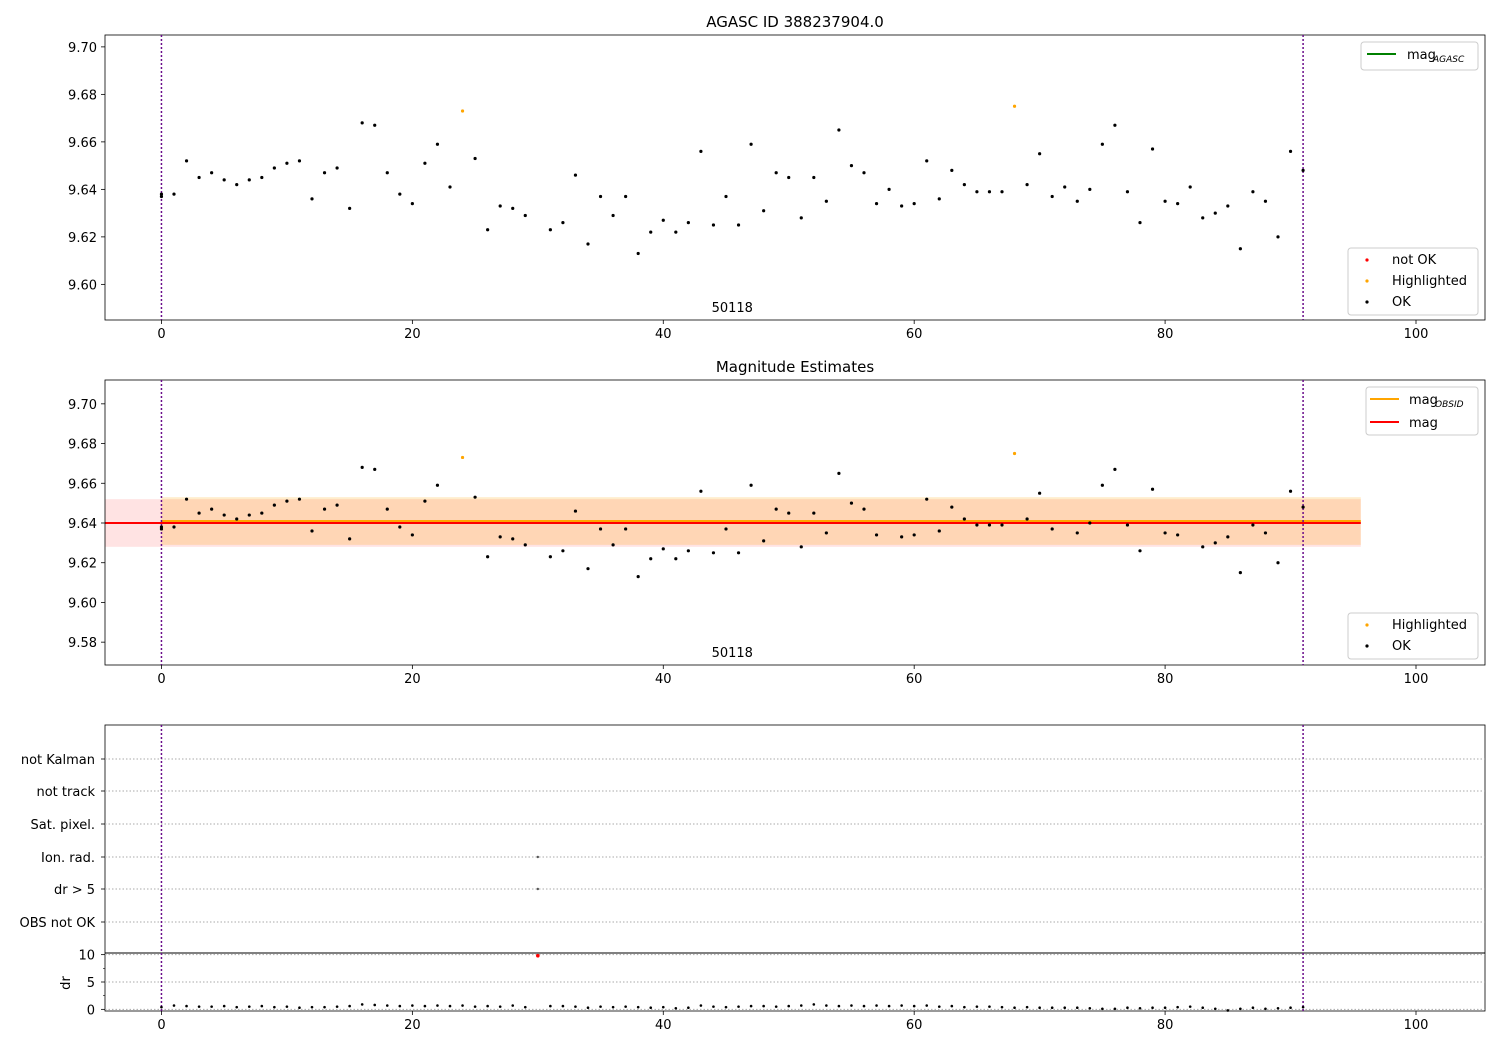 The image size is (1500, 1050). I want to click on flag-point, so click(538, 857).